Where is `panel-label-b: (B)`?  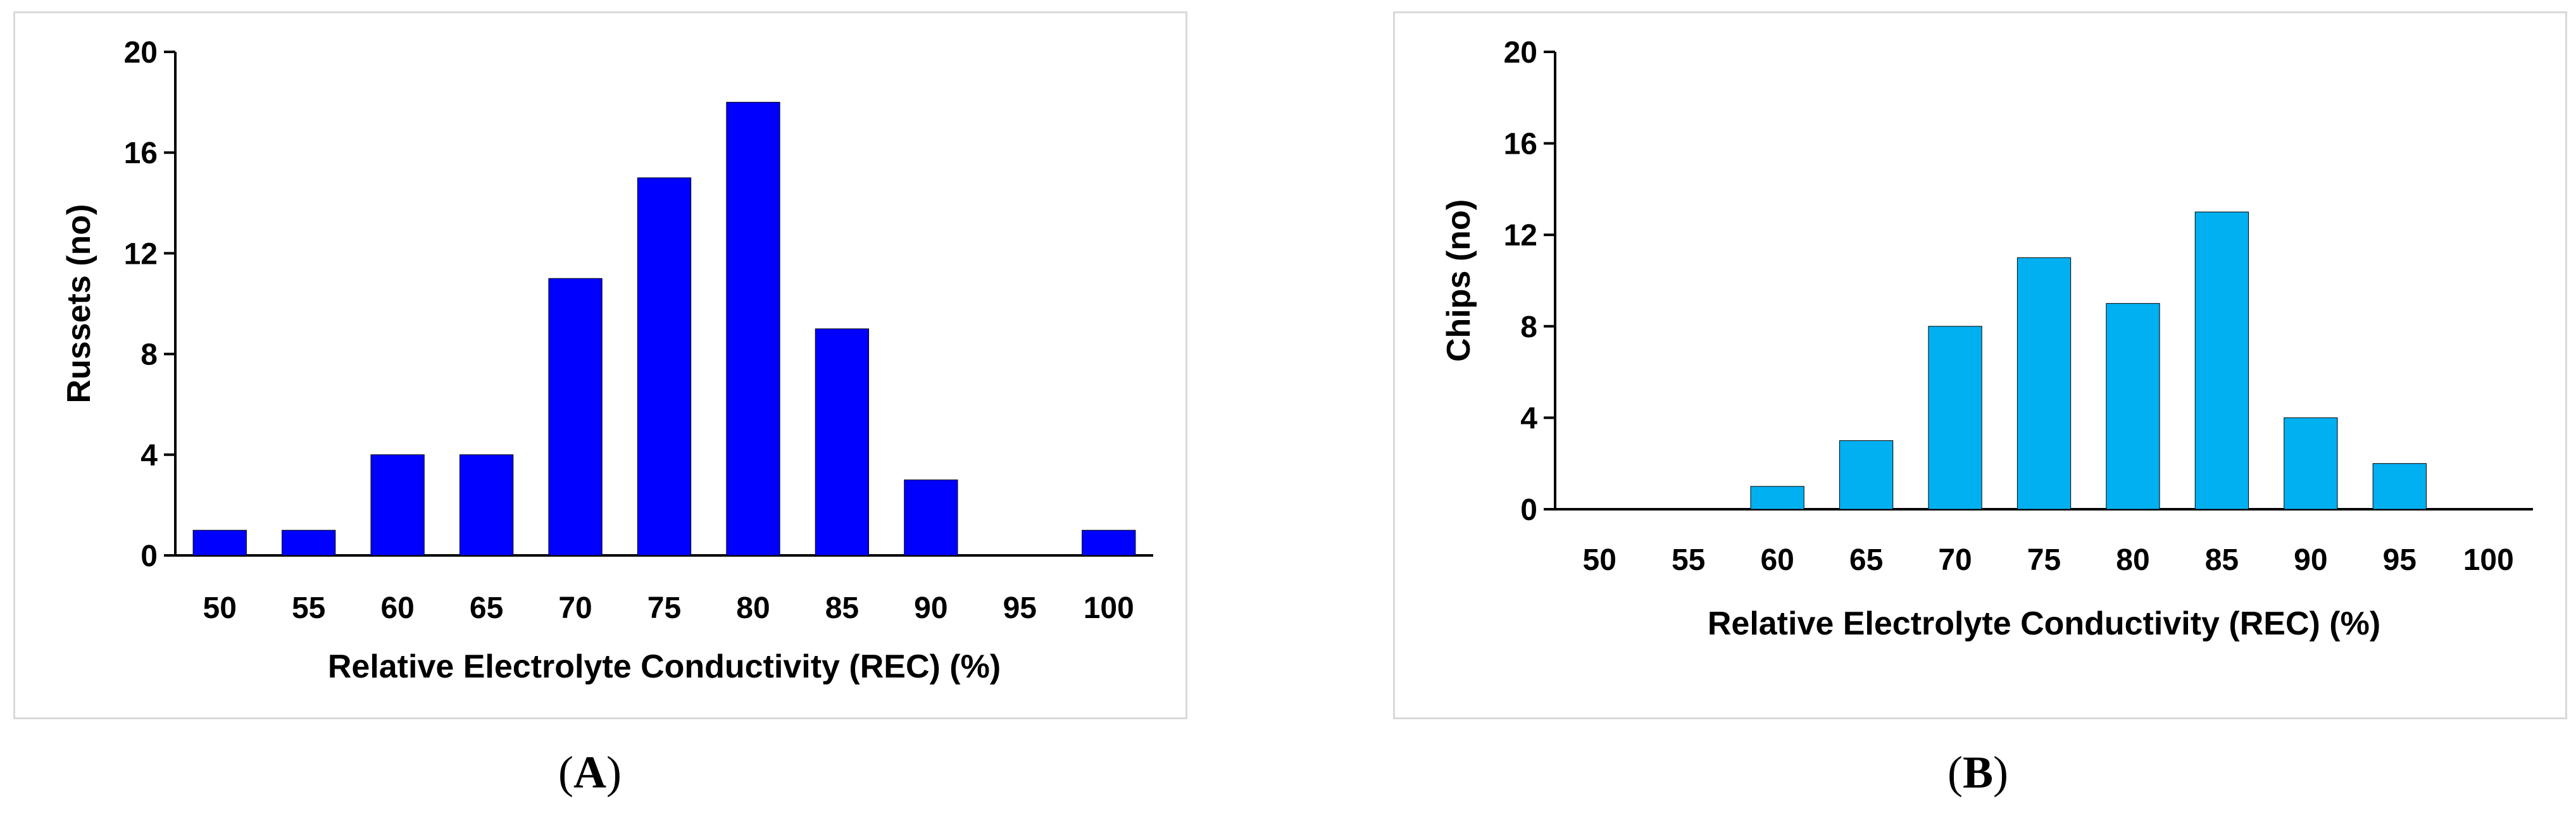
panel-label-b: (B) is located at coordinates (1978, 772).